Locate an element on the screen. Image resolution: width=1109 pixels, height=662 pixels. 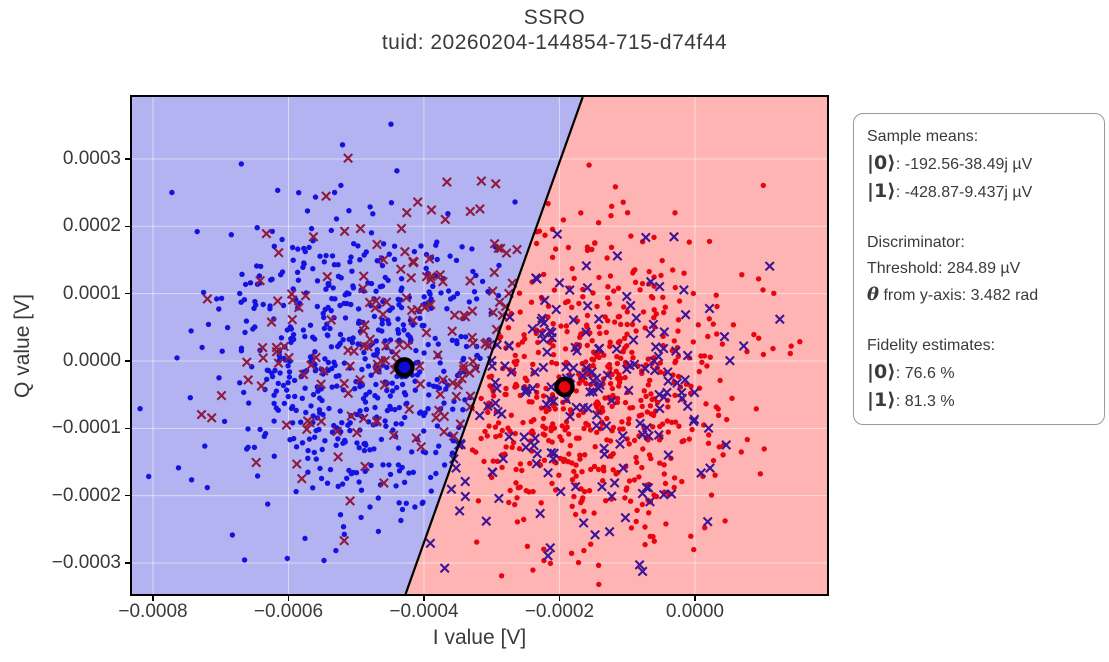
theta-value: from y-axis: 3.482 rad is located at coordinates (959, 295).